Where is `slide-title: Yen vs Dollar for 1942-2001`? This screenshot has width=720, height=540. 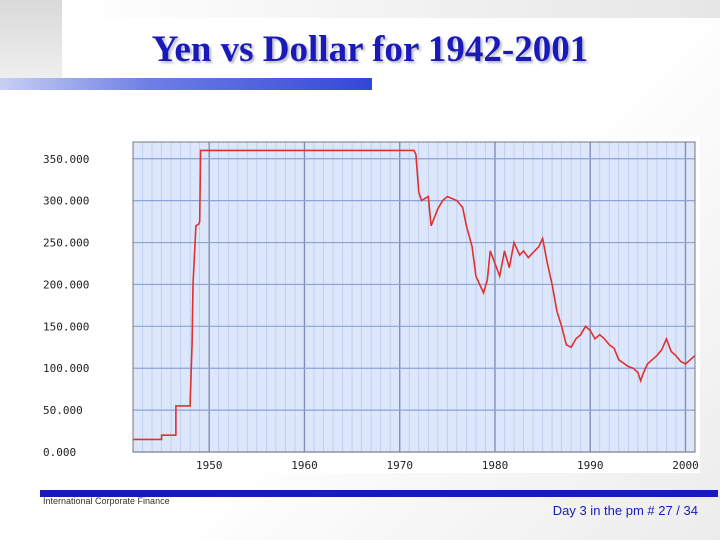
slide-title: Yen vs Dollar for 1942-2001 is located at coordinates (370, 49).